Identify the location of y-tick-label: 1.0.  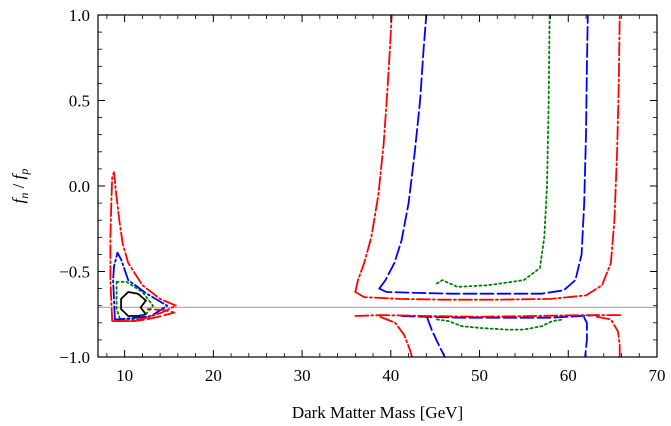
(79, 15).